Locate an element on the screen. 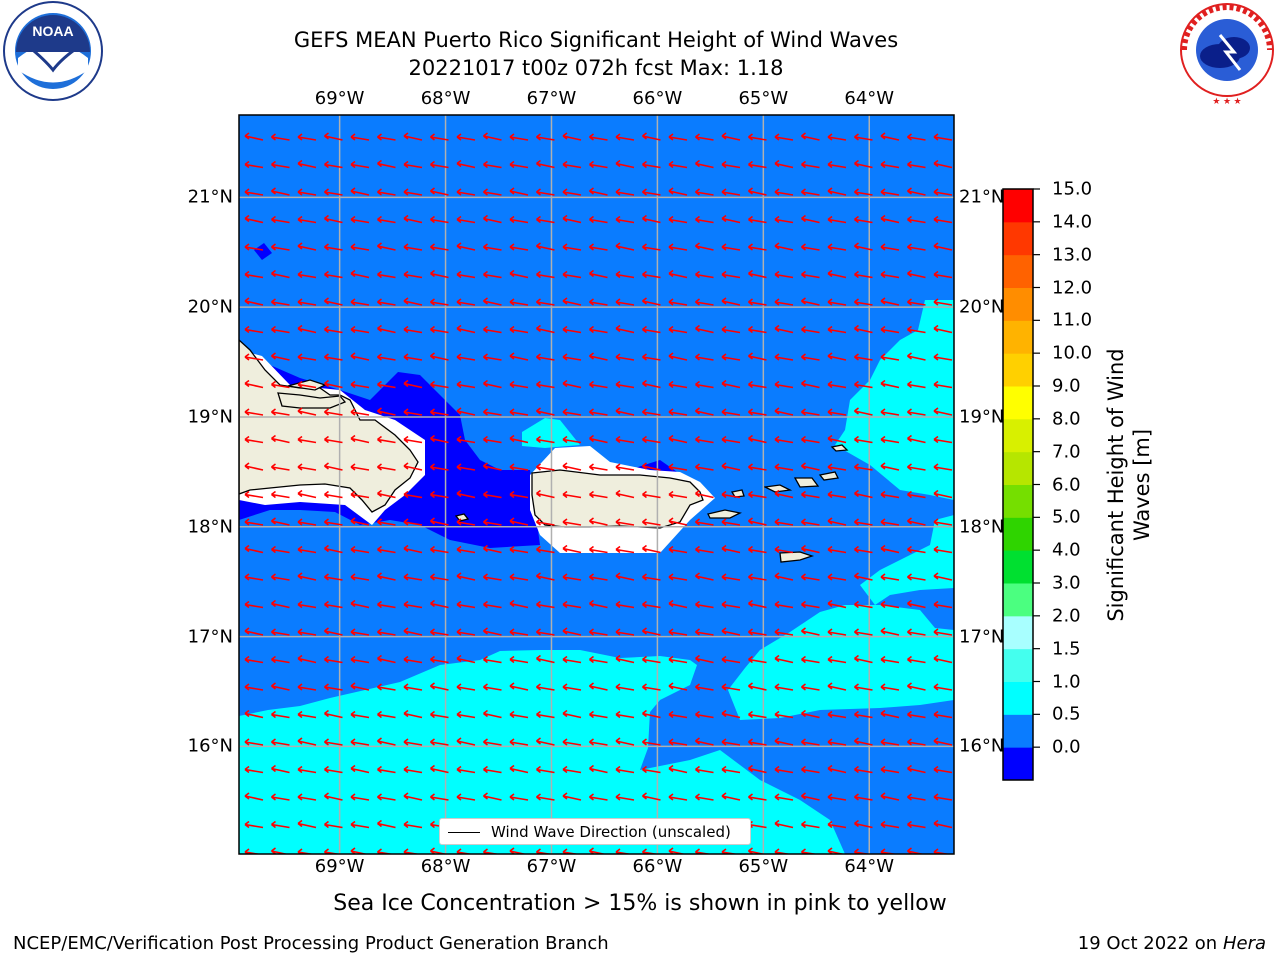 The width and height of the screenshot is (1280, 960). lat-label-right: 19°N is located at coordinates (982, 417).